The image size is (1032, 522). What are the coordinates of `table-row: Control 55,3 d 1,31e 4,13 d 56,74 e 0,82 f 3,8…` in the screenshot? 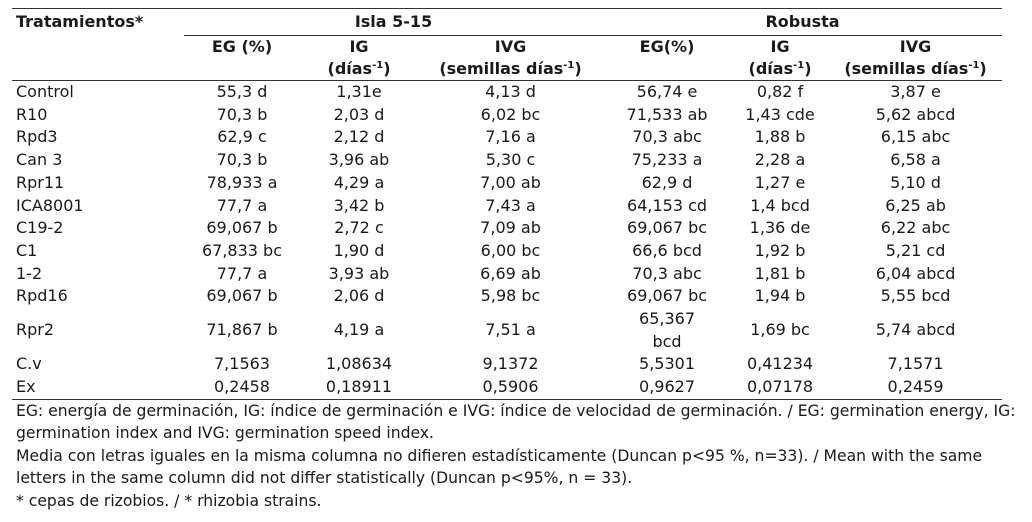 It's located at (507, 92).